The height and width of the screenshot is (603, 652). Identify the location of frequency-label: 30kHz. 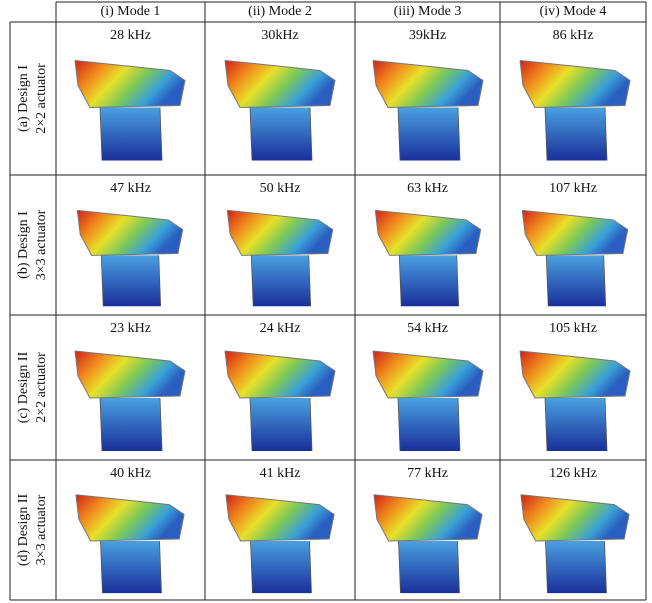
(279, 35).